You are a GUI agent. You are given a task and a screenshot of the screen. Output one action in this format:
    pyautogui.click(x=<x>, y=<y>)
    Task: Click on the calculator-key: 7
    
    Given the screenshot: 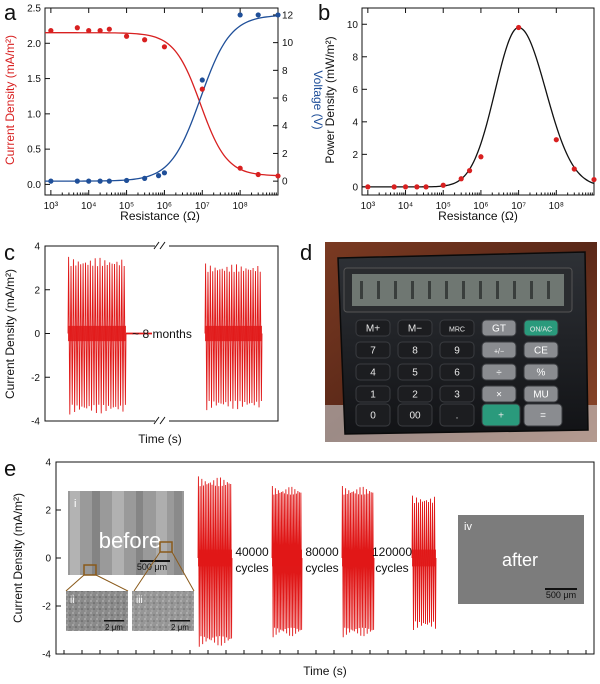 What is the action you would take?
    pyautogui.click(x=373, y=350)
    